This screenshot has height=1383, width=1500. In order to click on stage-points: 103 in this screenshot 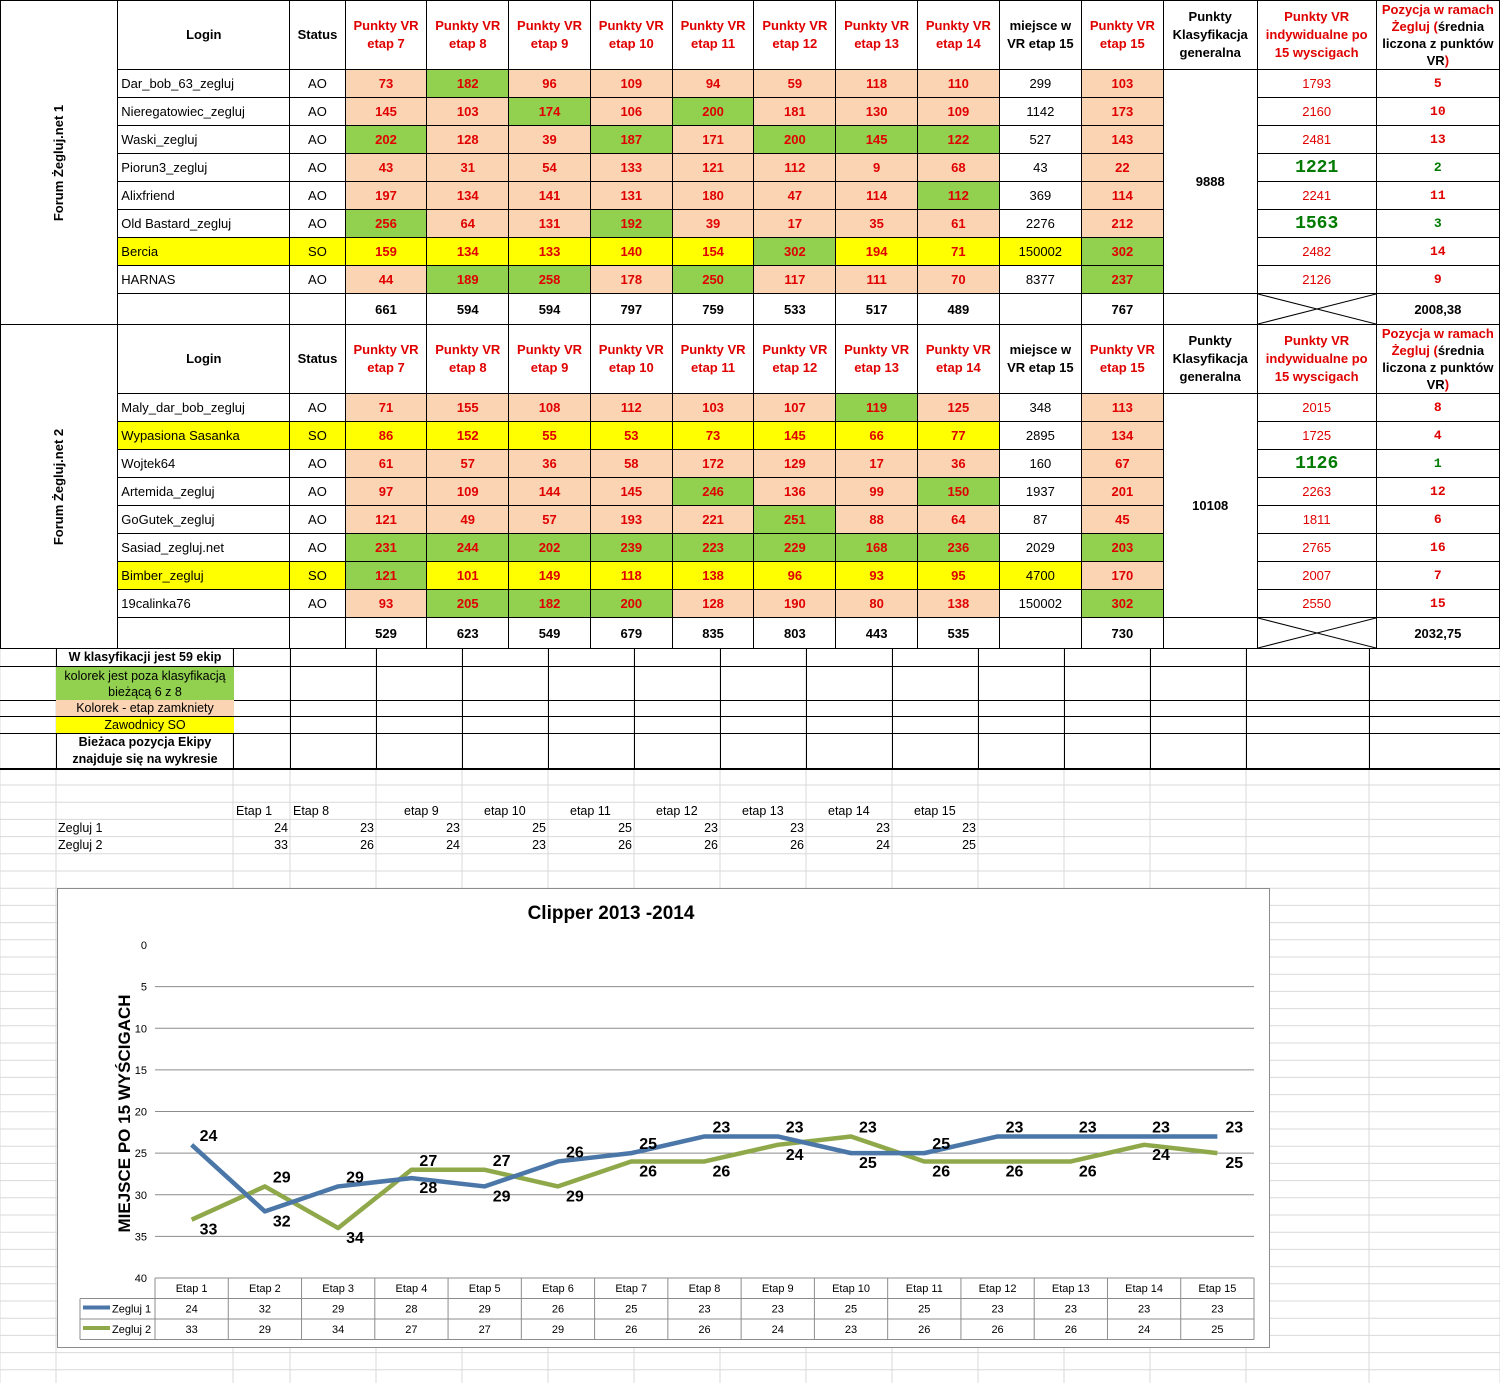, I will do `click(713, 407)`.